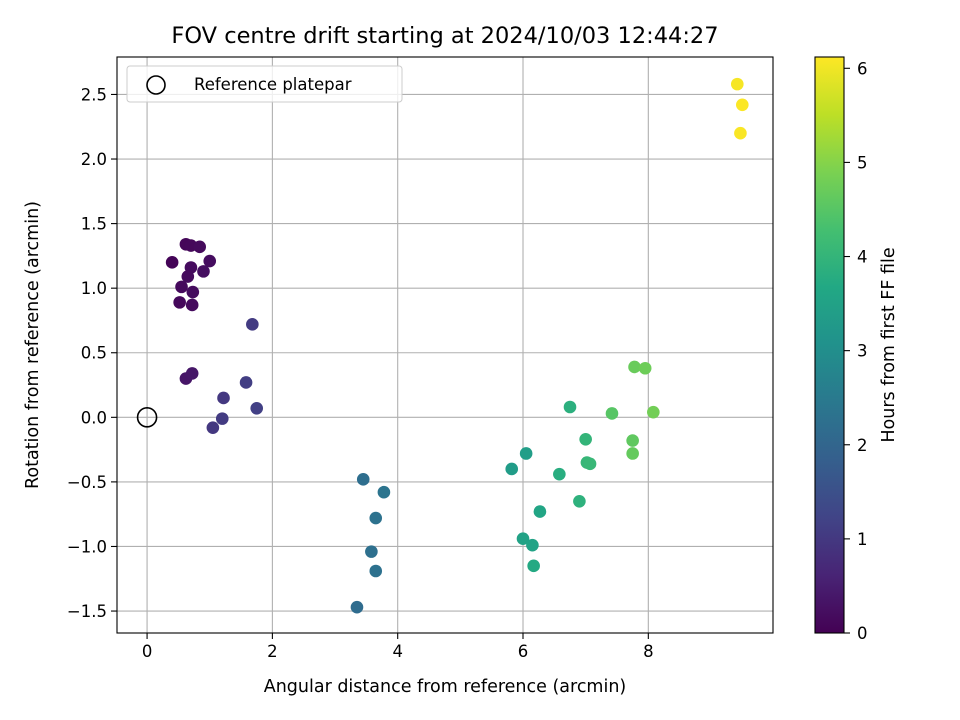  Describe the element at coordinates (862, 539) in the screenshot. I see `colorbar-tick-label: 1` at that location.